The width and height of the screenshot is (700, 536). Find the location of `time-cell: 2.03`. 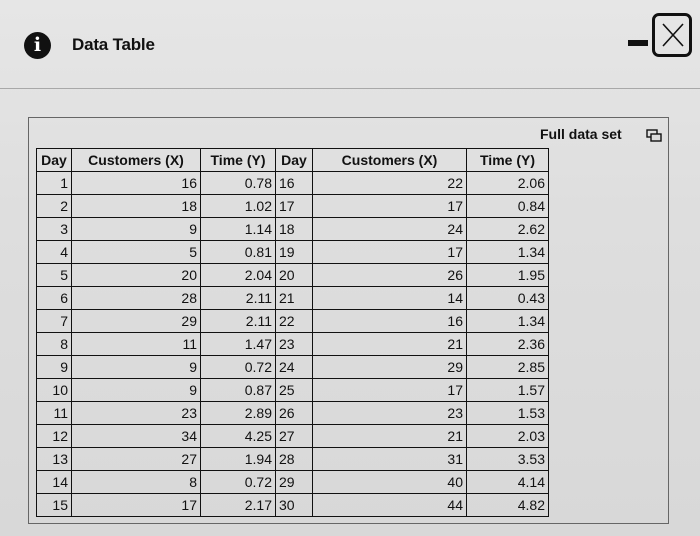

time-cell: 2.03 is located at coordinates (507, 436).